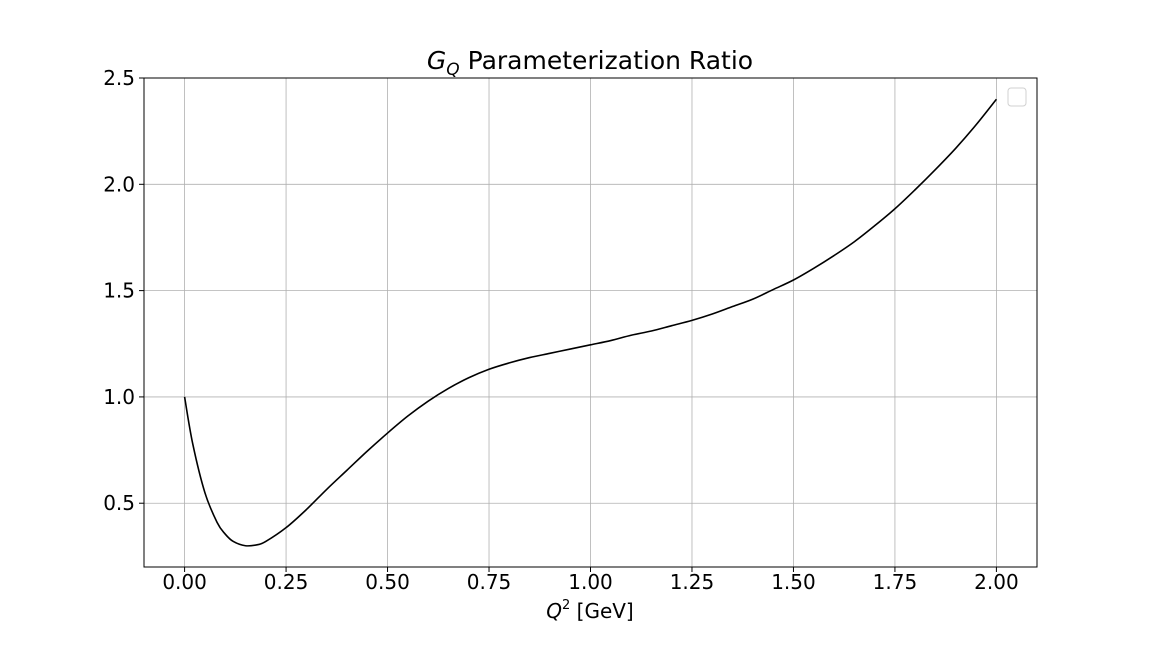 This screenshot has height=648, width=1152. What do you see at coordinates (589, 610) in the screenshot?
I see `x-axis-label: Q2 [GeV]` at bounding box center [589, 610].